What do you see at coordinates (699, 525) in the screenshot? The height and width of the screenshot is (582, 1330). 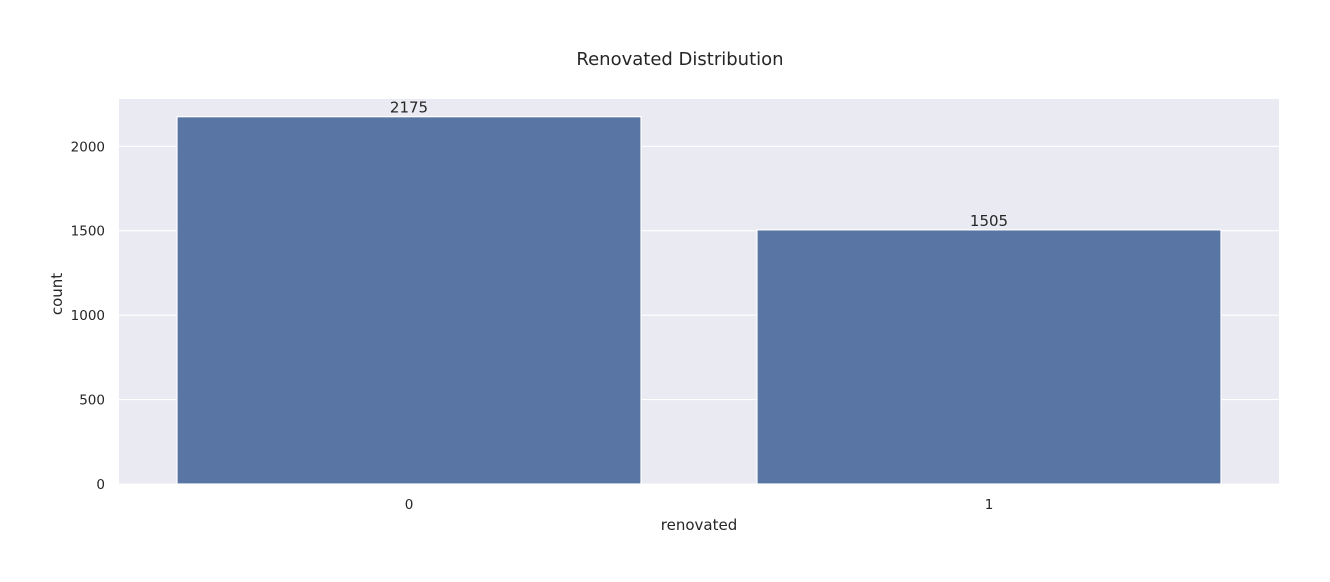 I see `x-axis-title: renovated` at bounding box center [699, 525].